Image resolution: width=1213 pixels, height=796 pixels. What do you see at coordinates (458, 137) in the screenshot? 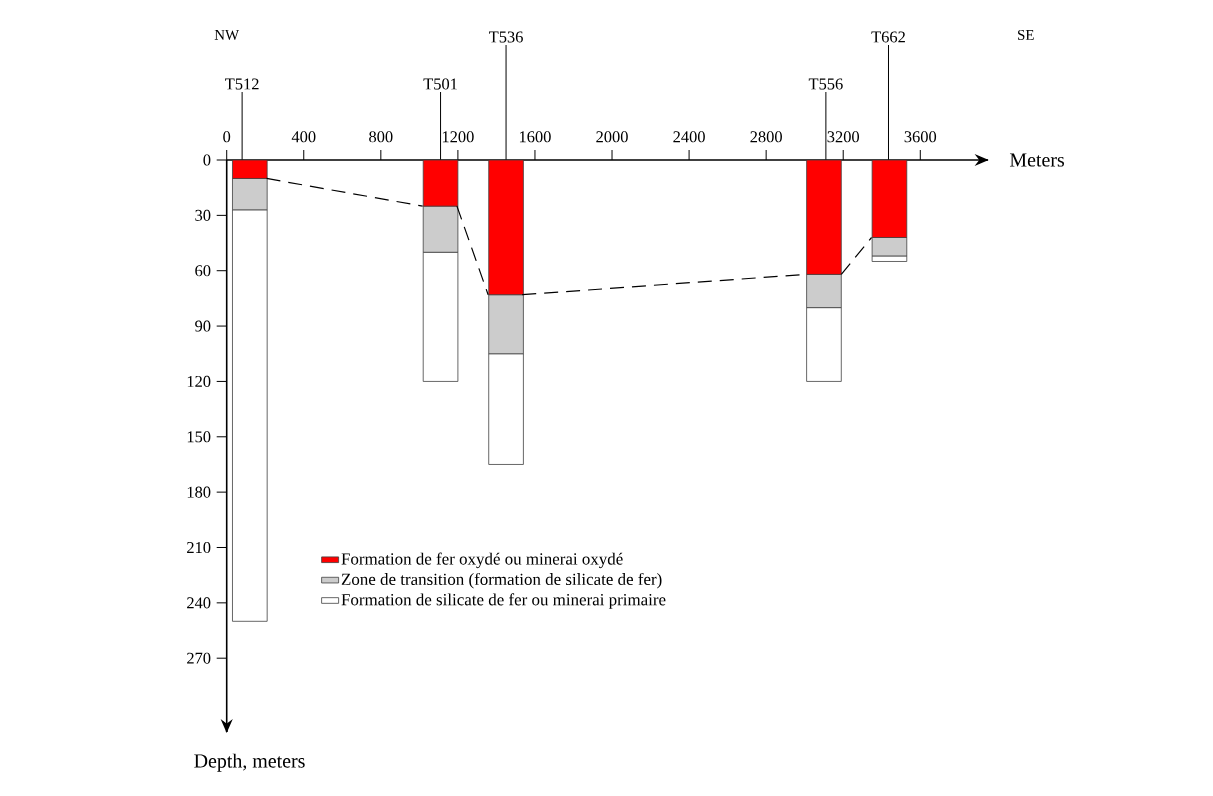
I see `x-tick-label: 1200` at bounding box center [458, 137].